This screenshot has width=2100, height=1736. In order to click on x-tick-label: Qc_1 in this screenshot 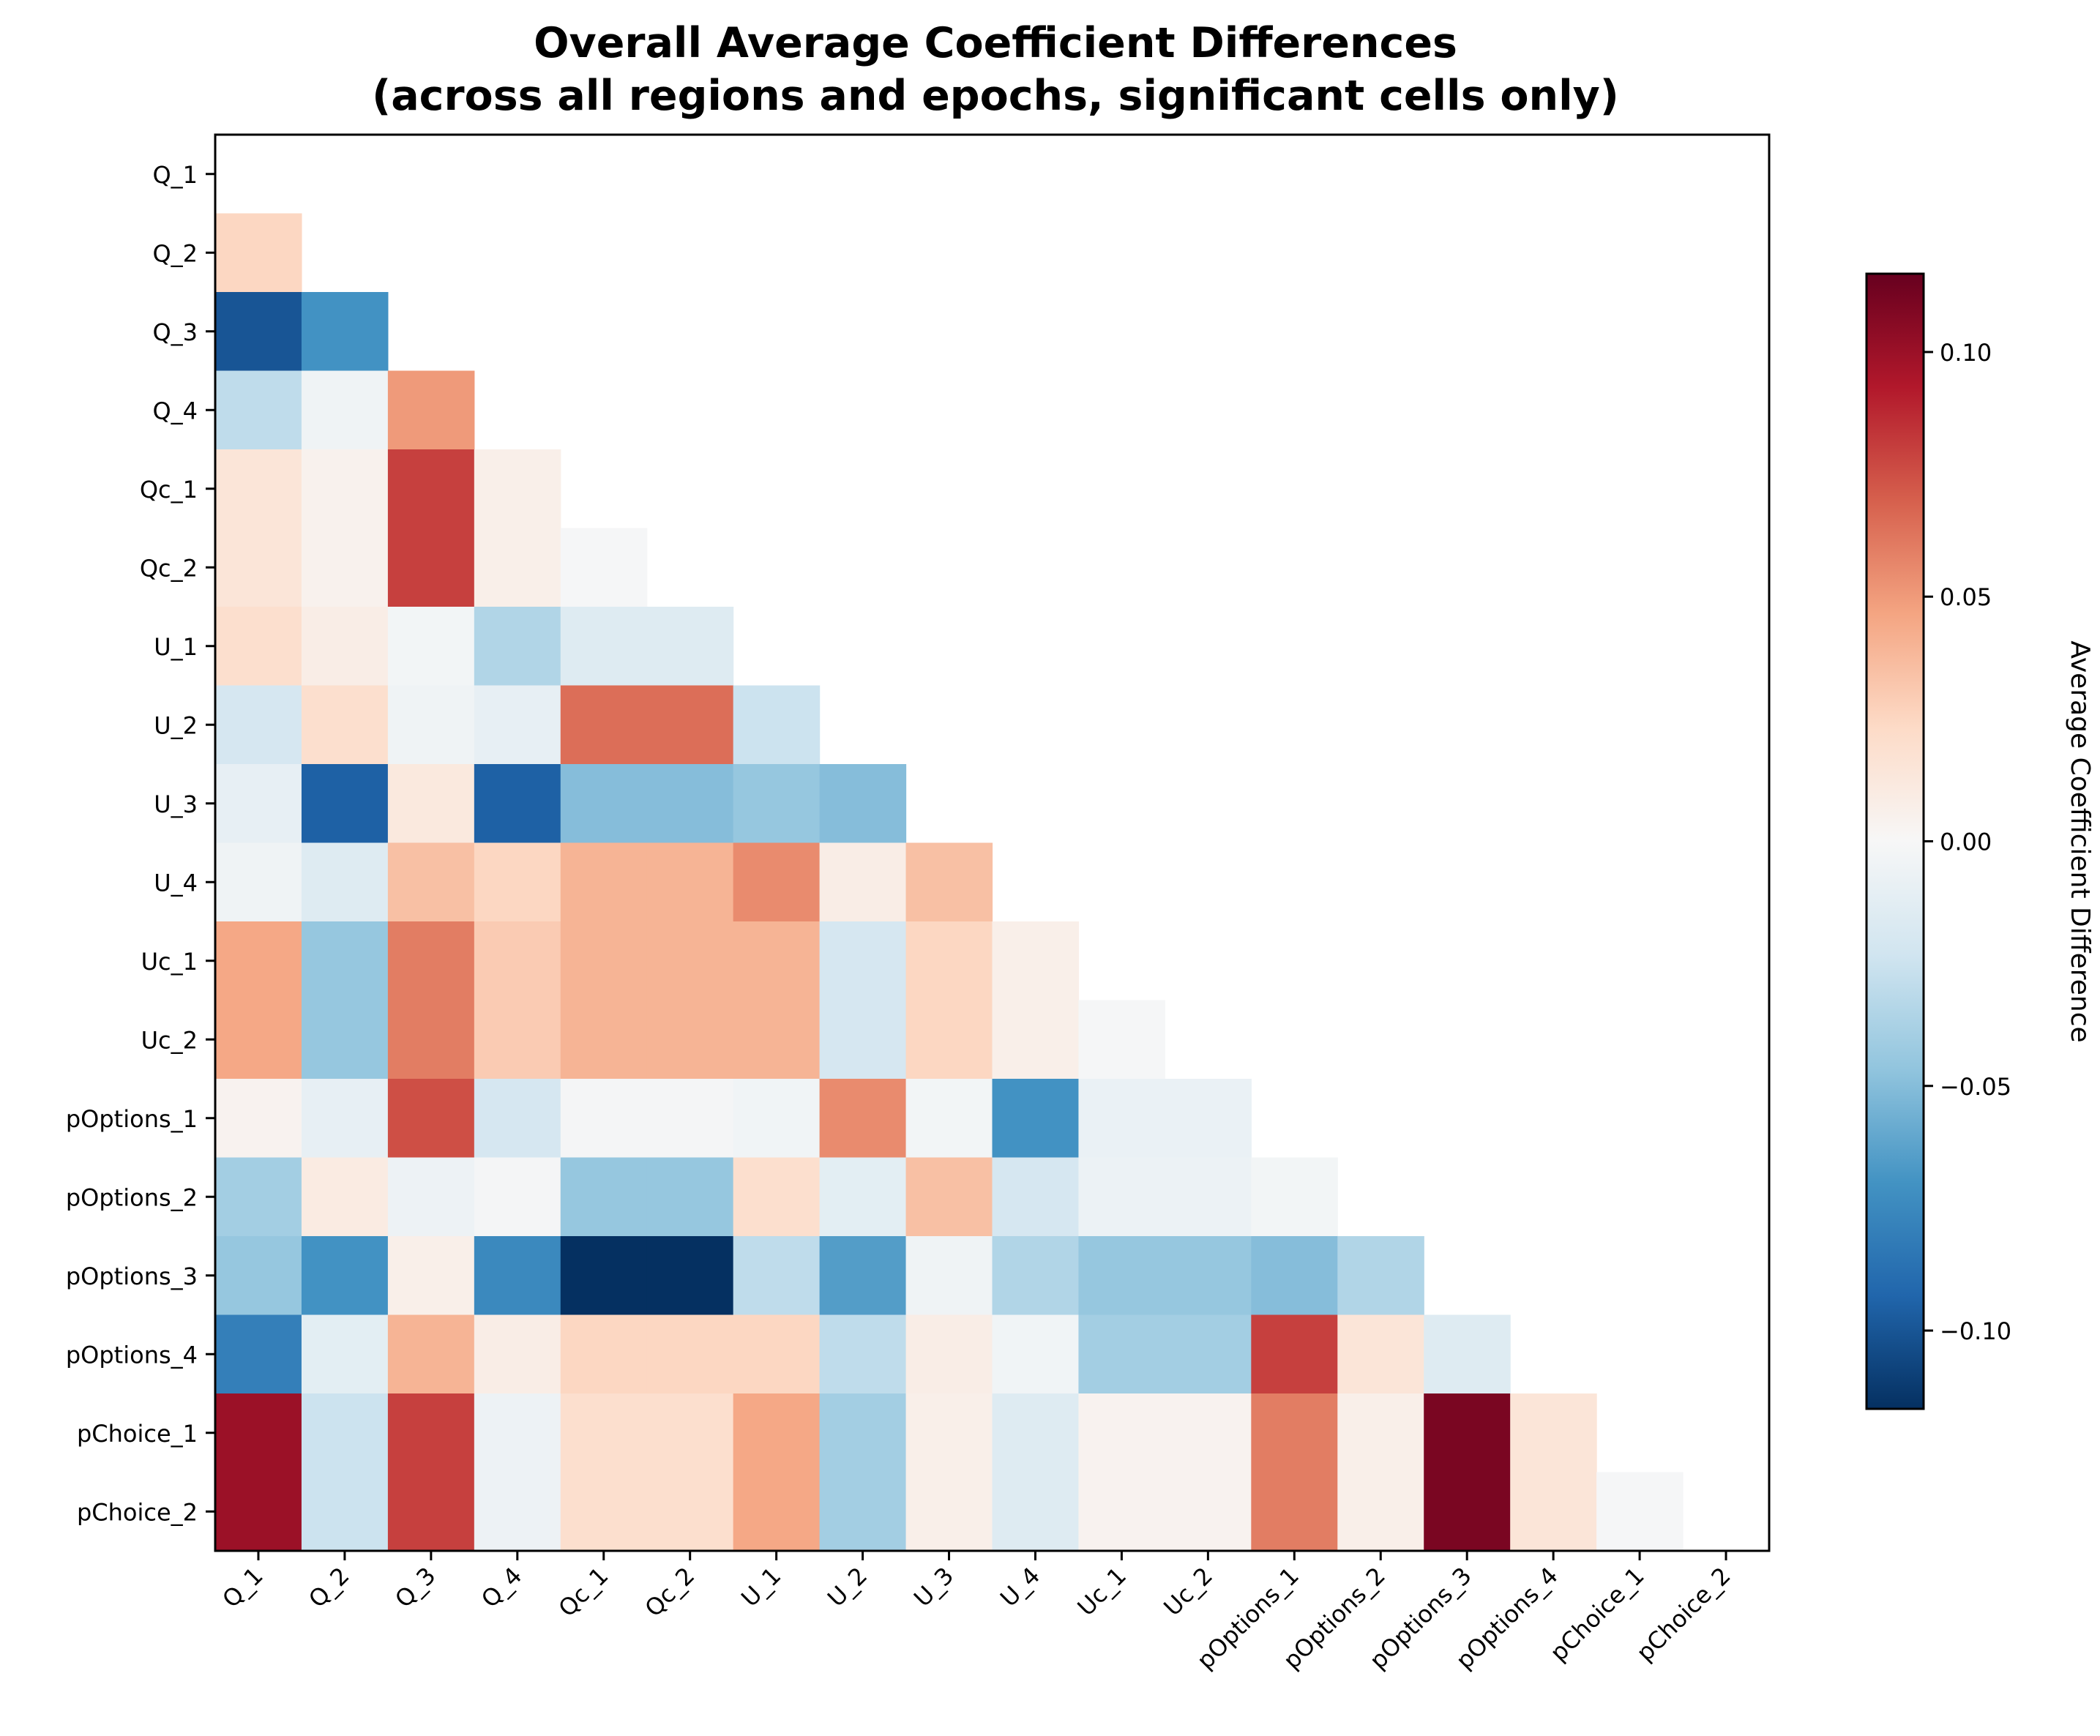, I will do `click(583, 1592)`.